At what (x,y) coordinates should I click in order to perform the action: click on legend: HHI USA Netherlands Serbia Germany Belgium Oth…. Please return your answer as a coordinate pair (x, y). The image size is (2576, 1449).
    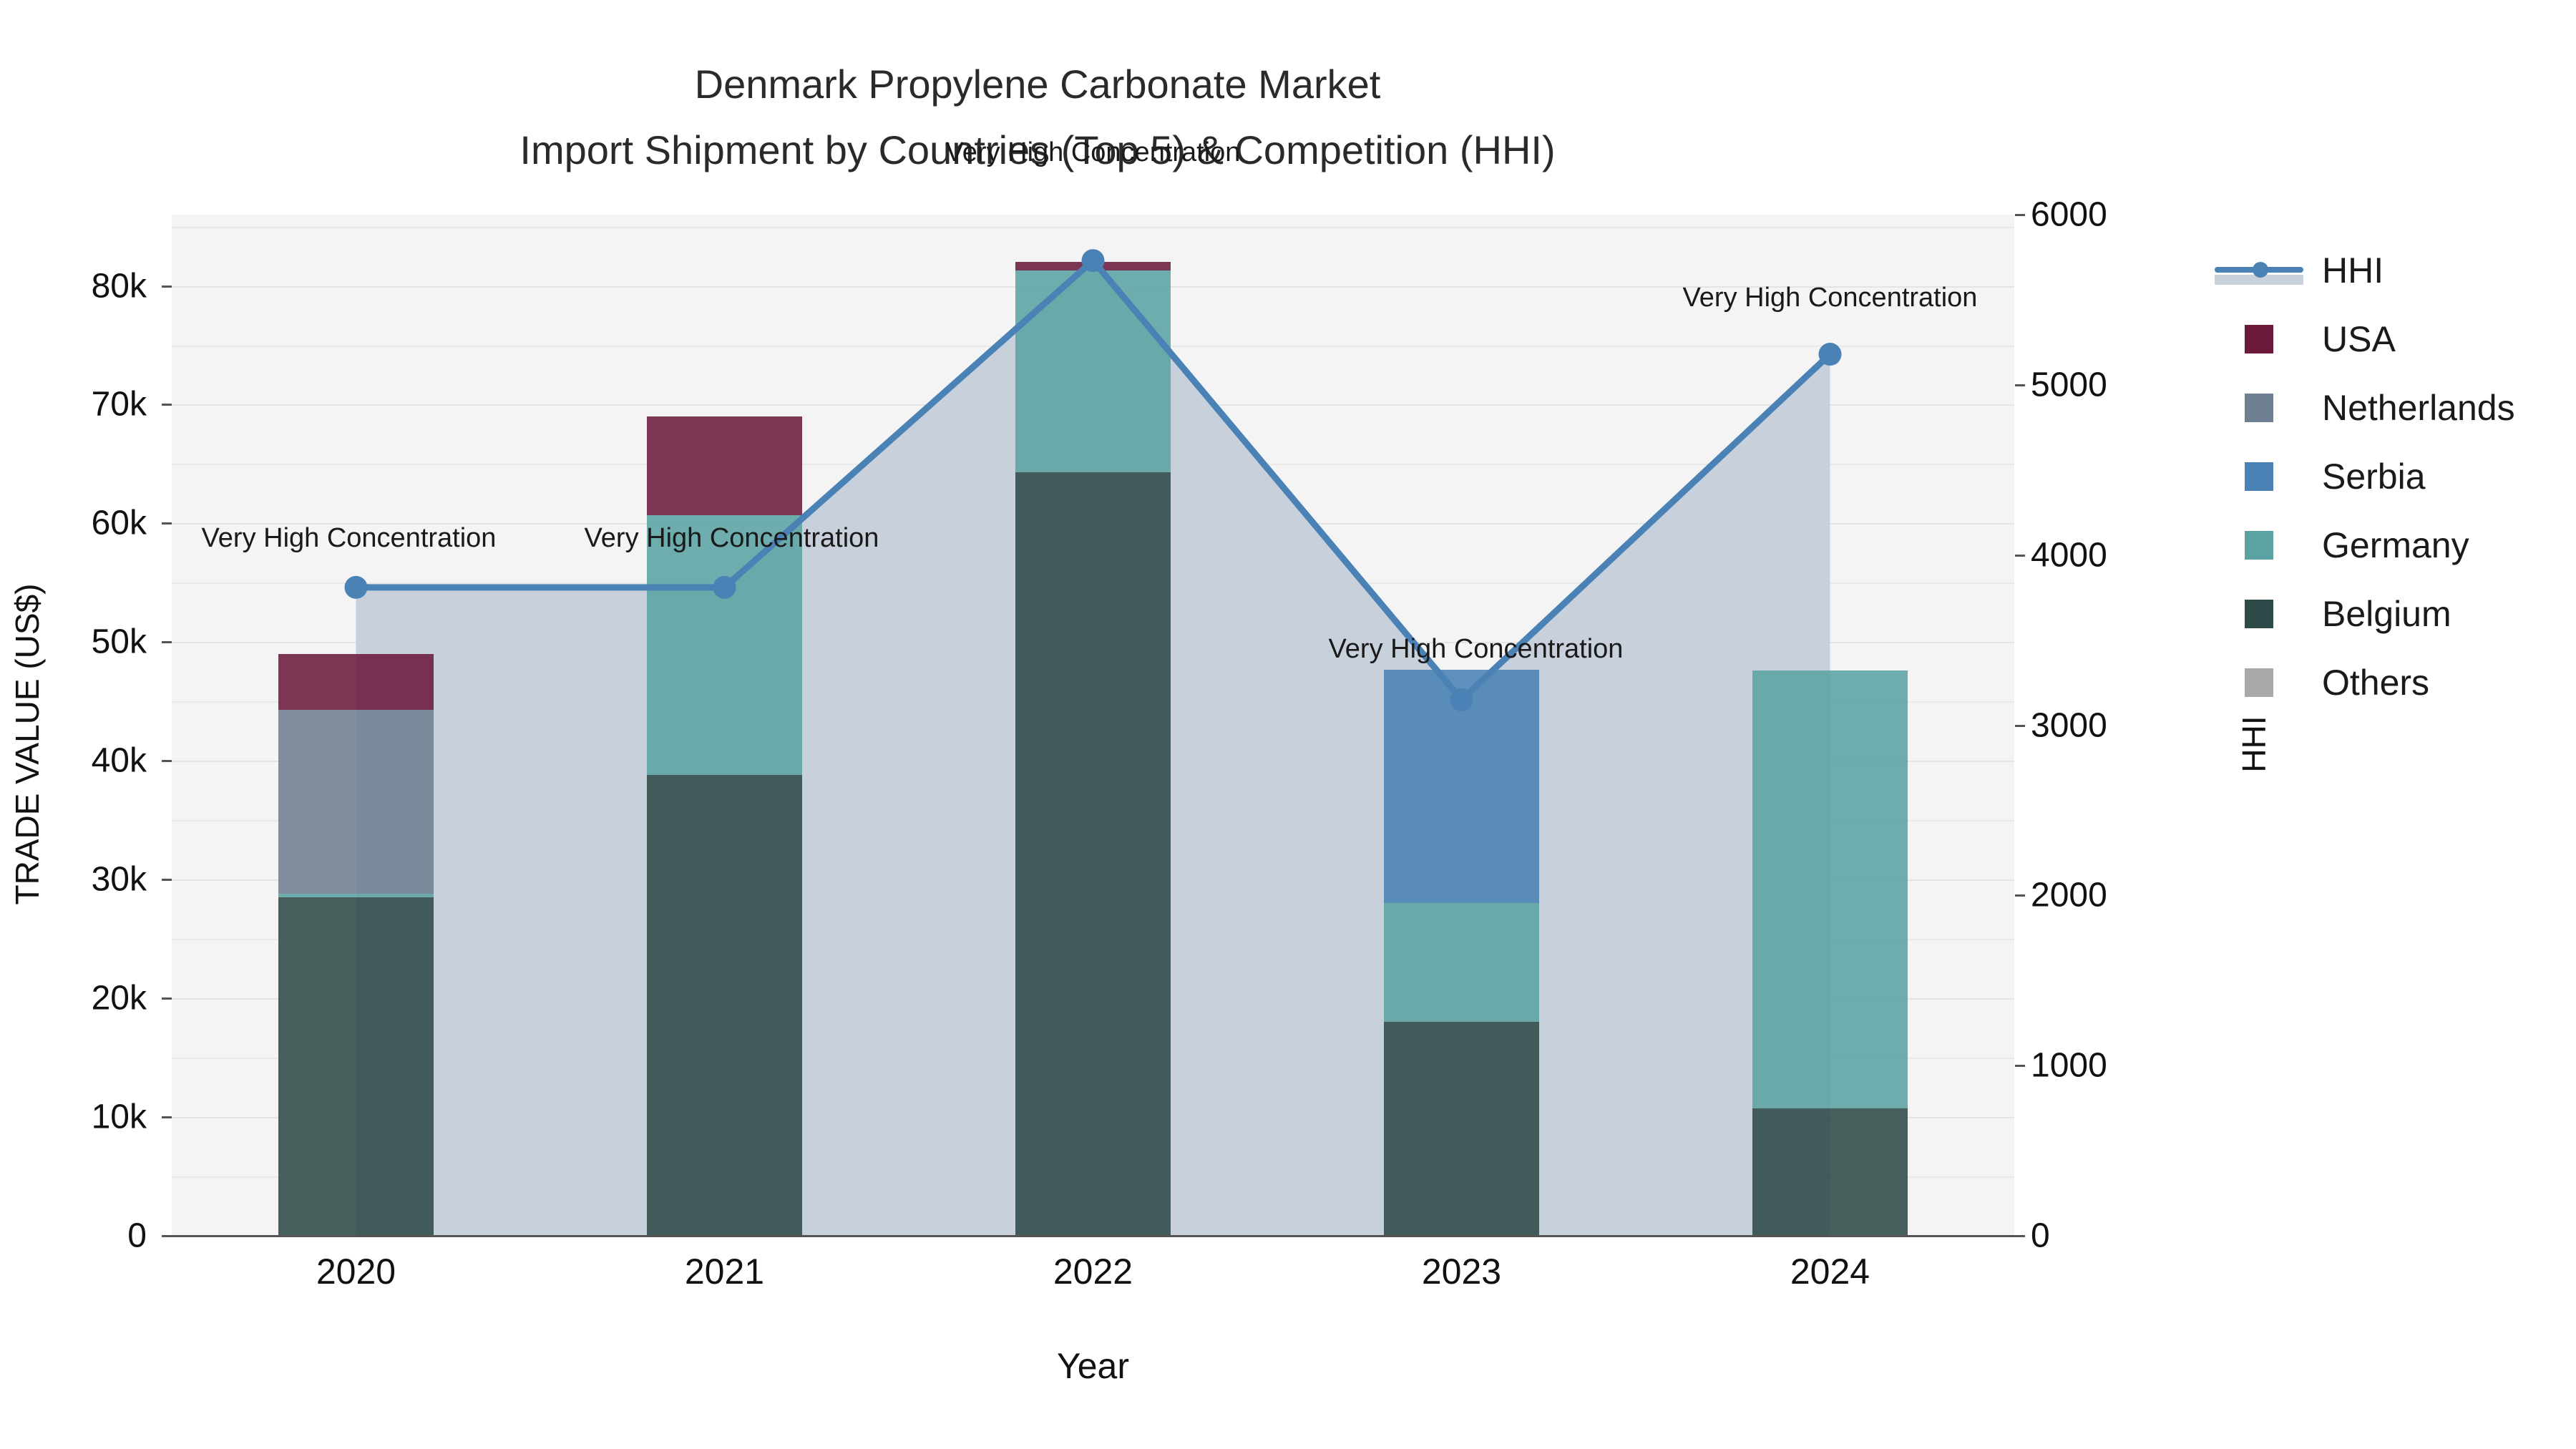
    Looking at the image, I should click on (2393, 476).